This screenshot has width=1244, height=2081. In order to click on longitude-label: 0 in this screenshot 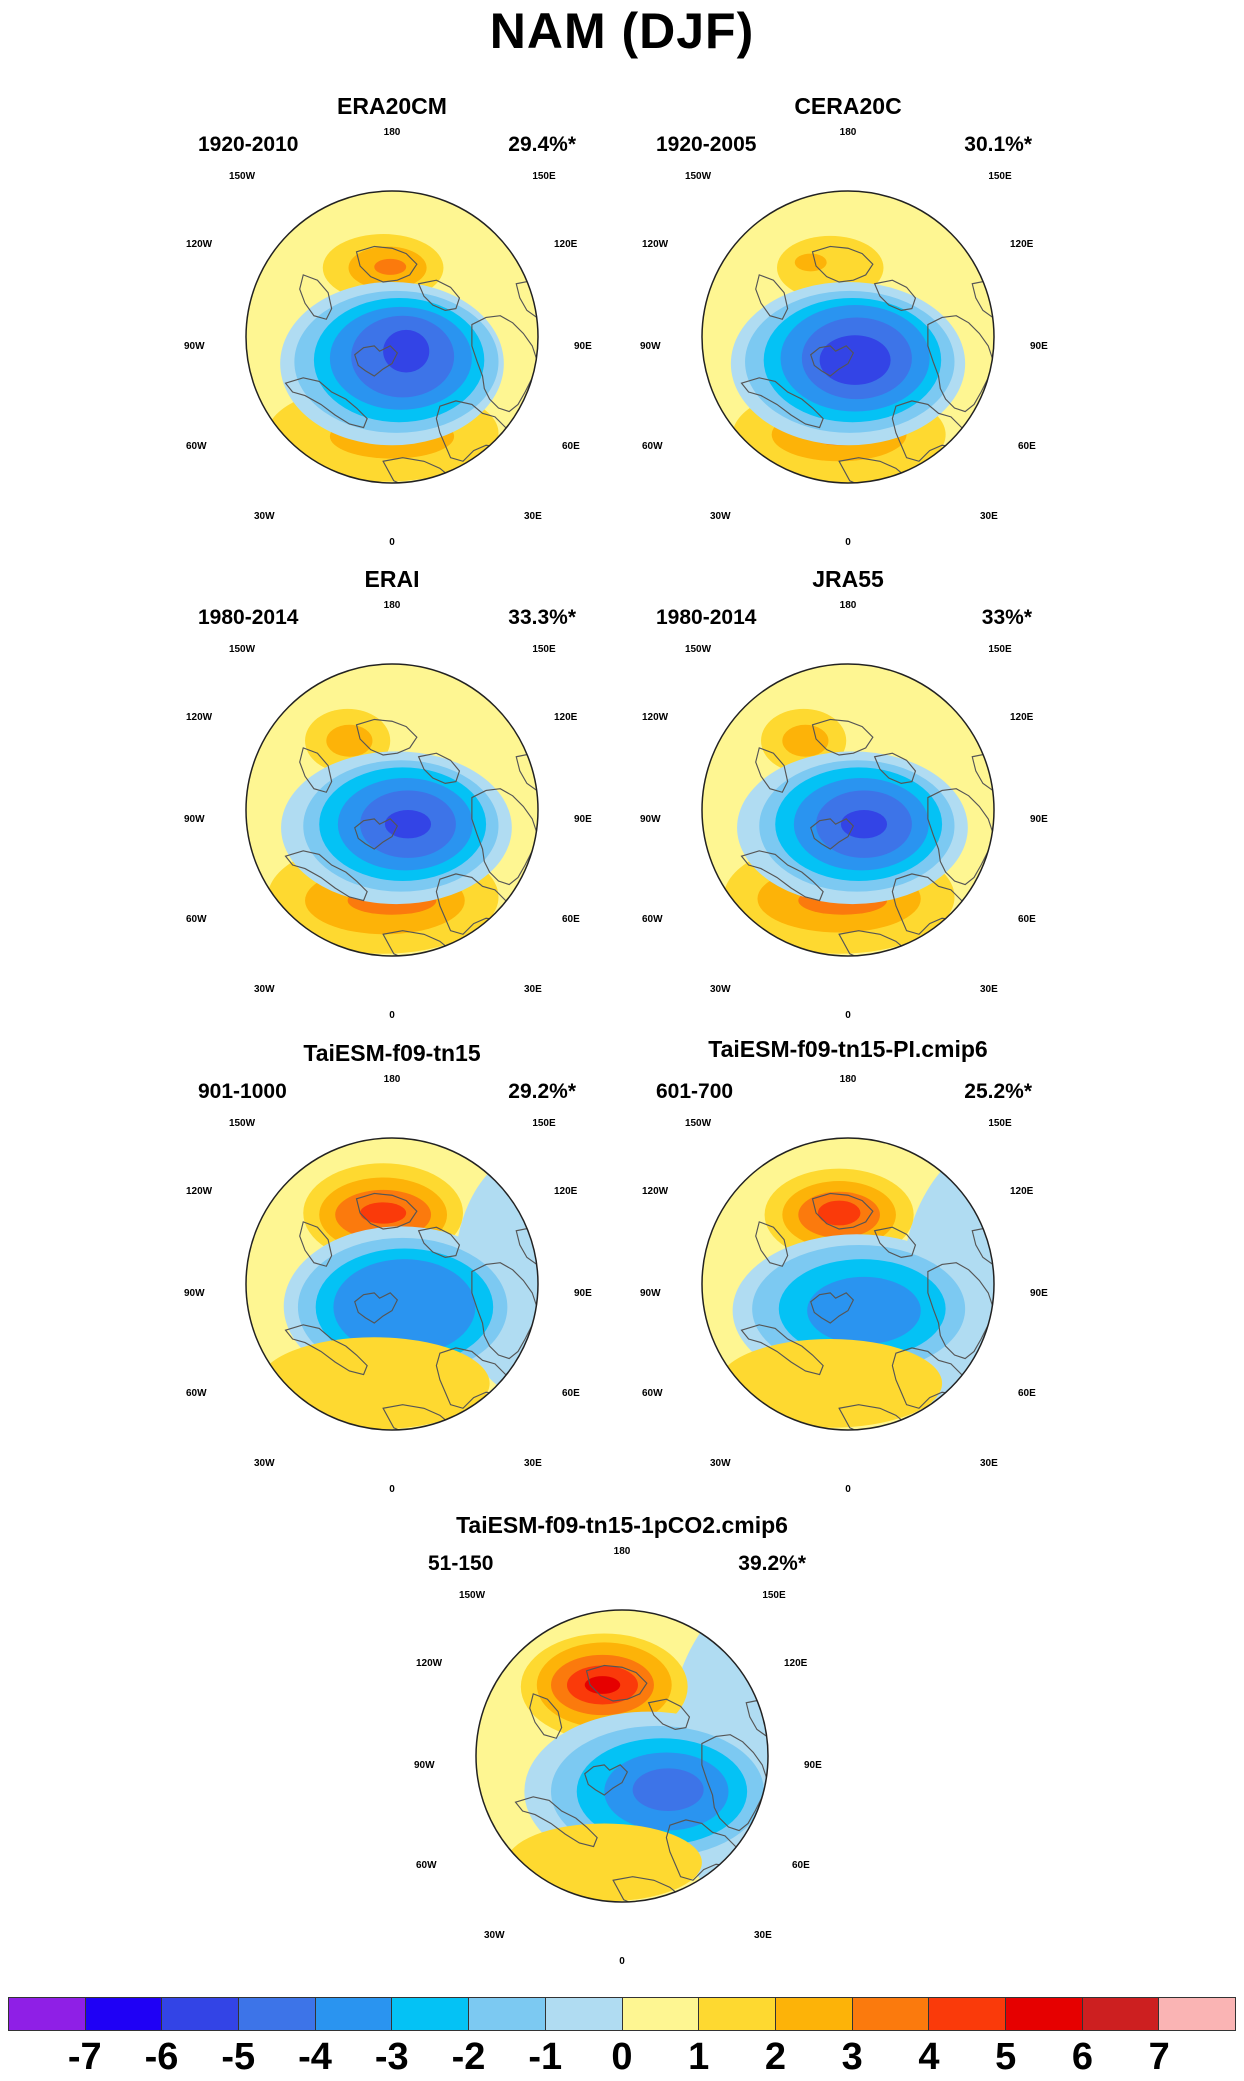, I will do `click(392, 1015)`.